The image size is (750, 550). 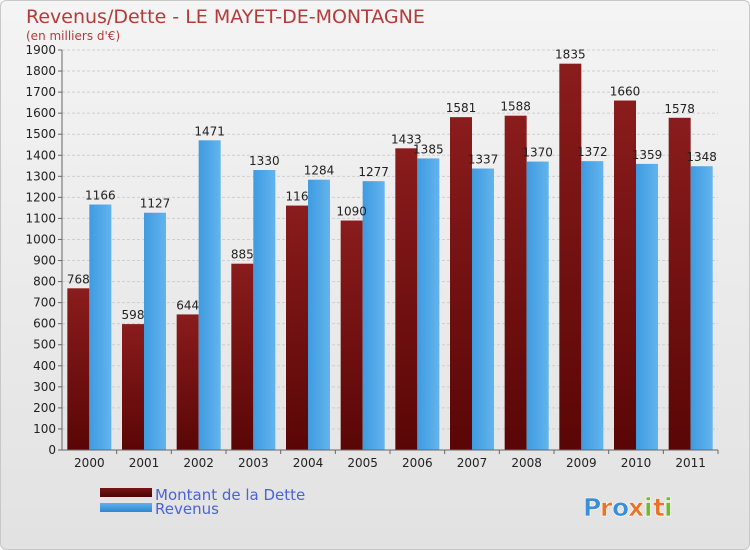 What do you see at coordinates (242, 255) in the screenshot?
I see `data-label: 885` at bounding box center [242, 255].